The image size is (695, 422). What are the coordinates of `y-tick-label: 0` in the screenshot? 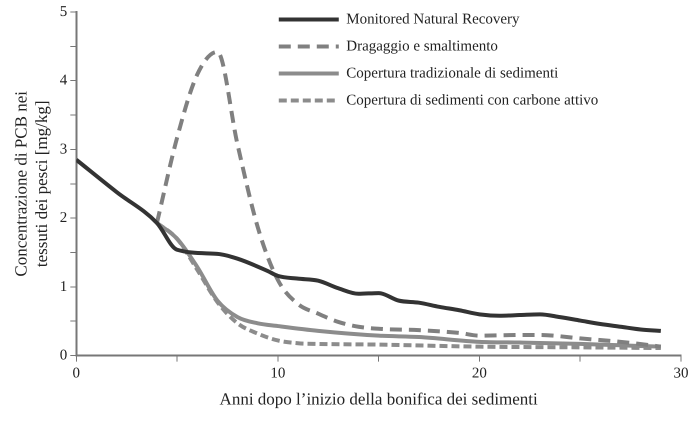 It's located at (64, 356).